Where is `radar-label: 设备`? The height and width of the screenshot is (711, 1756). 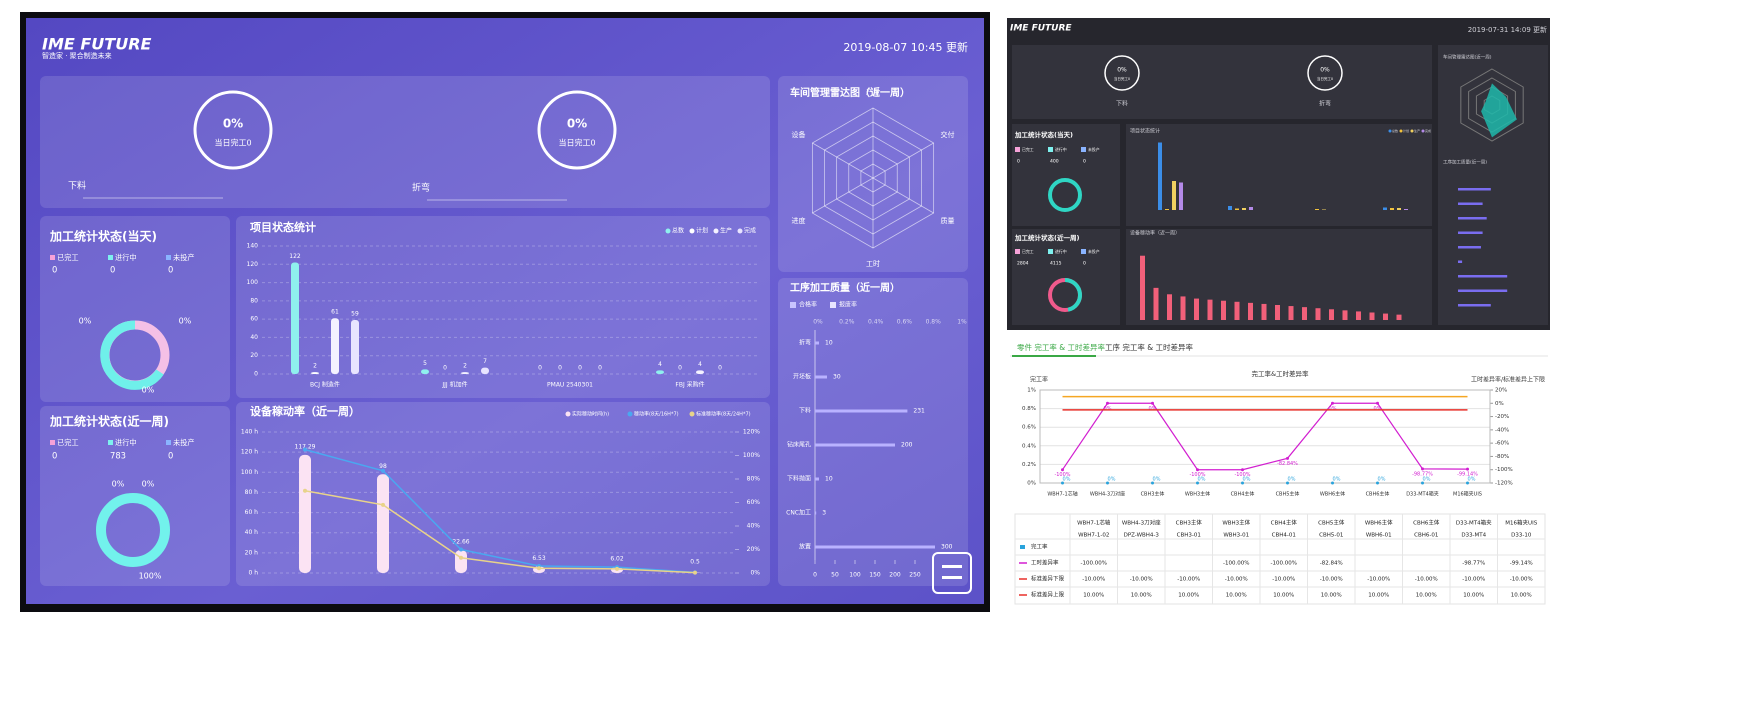 radar-label: 设备 is located at coordinates (799, 134).